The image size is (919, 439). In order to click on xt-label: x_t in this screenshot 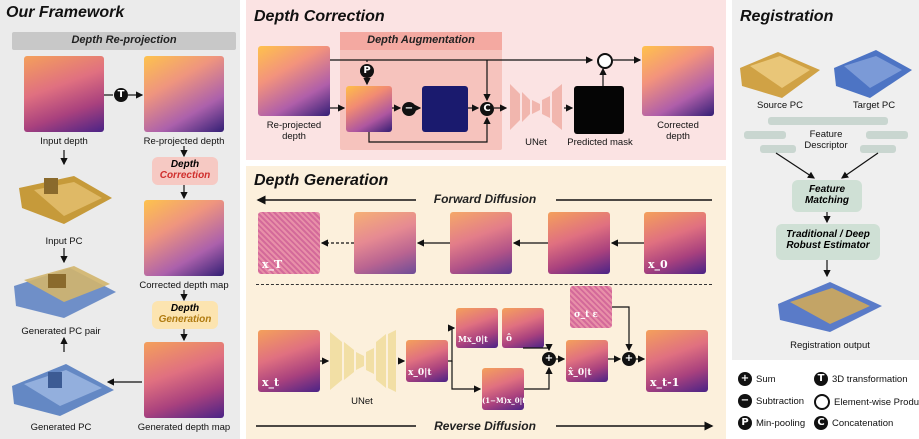, I will do `click(271, 382)`.